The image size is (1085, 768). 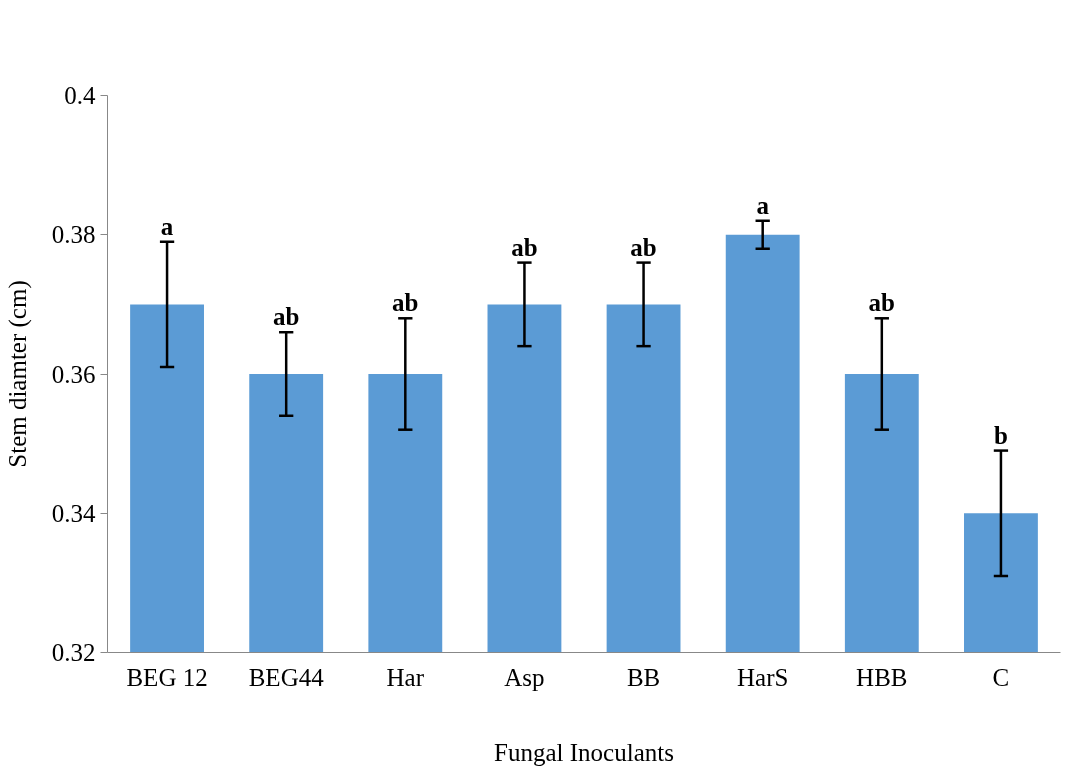 What do you see at coordinates (405, 677) in the screenshot?
I see `x-tick-label: Har` at bounding box center [405, 677].